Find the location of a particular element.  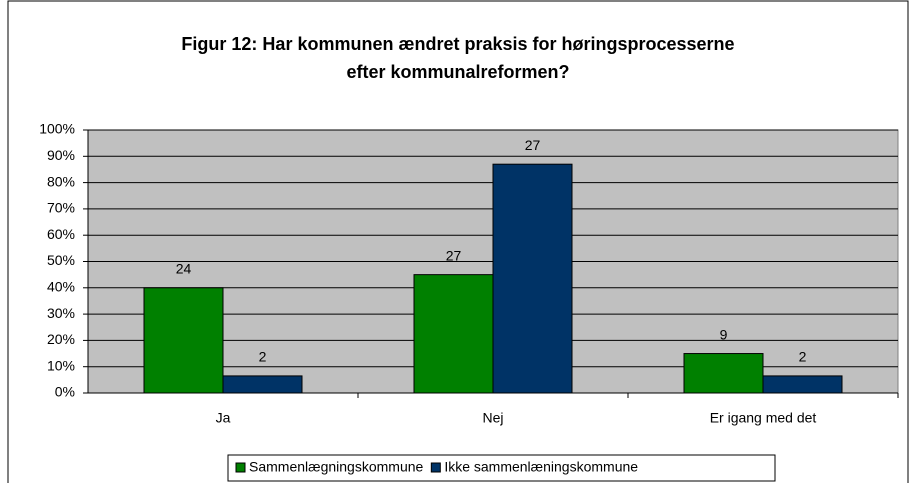

y-tick-label: 20% is located at coordinates (61, 339).